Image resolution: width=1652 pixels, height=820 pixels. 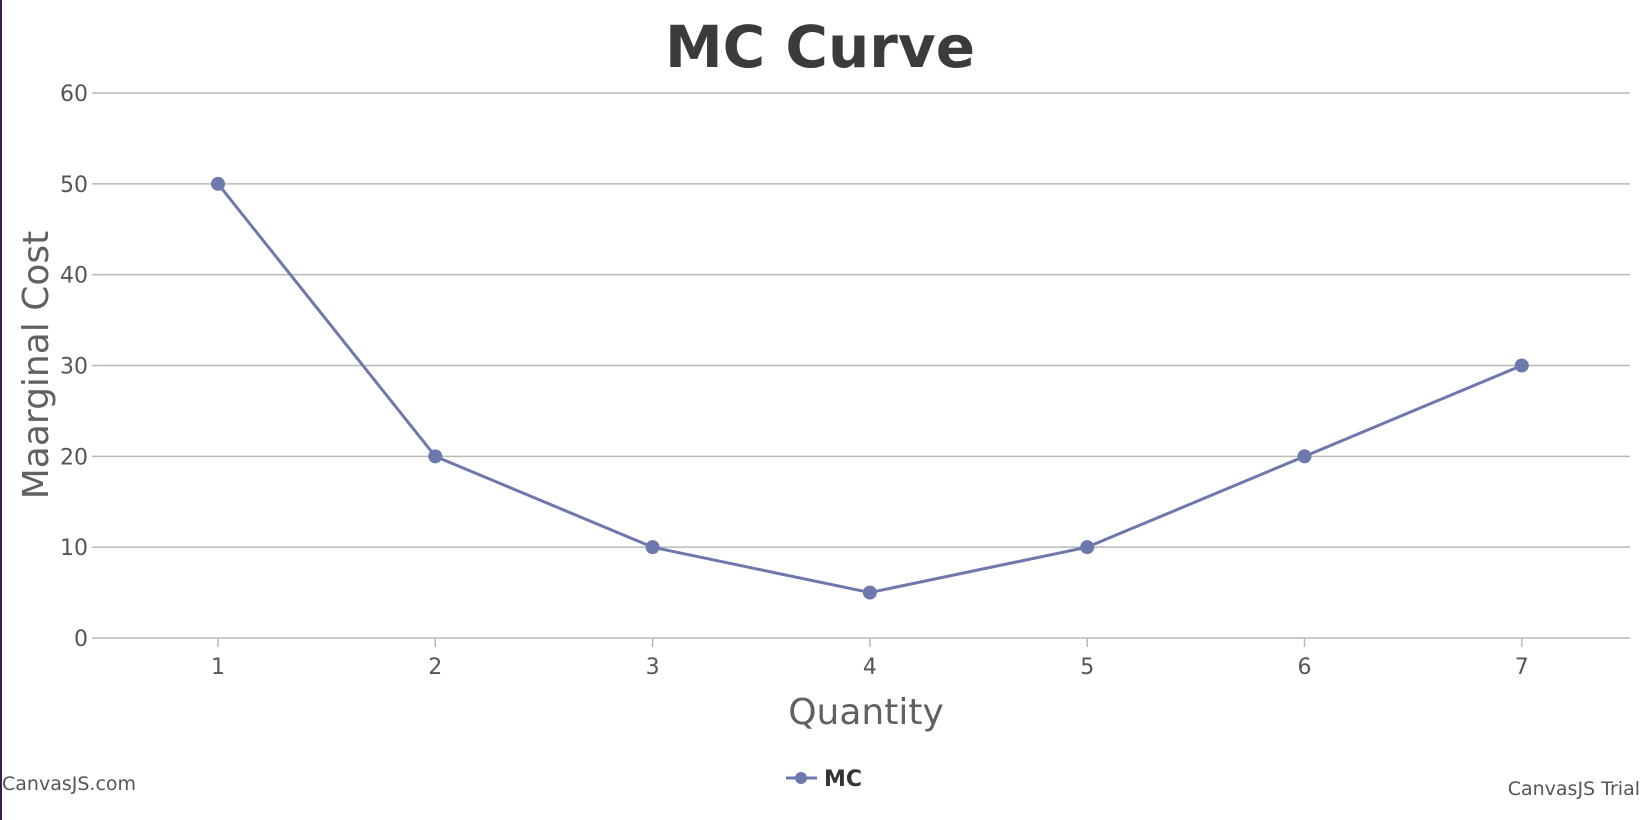 What do you see at coordinates (435, 667) in the screenshot?
I see `x-tick-label: 2` at bounding box center [435, 667].